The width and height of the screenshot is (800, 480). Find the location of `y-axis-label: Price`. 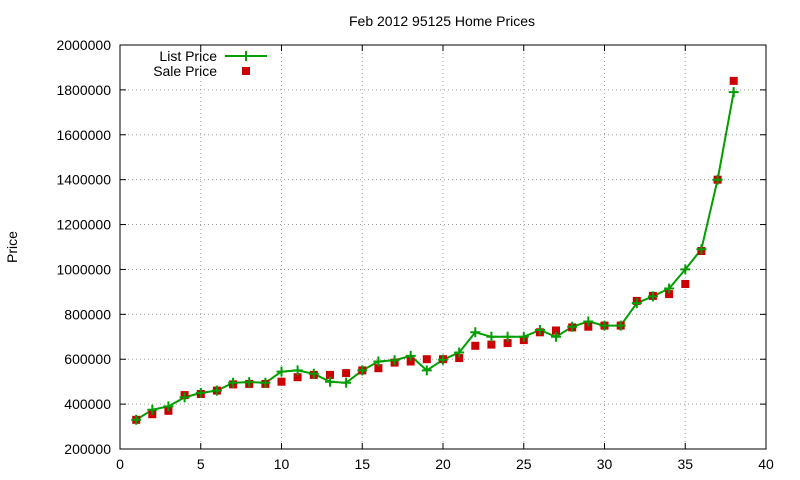

y-axis-label: Price is located at coordinates (12, 247).